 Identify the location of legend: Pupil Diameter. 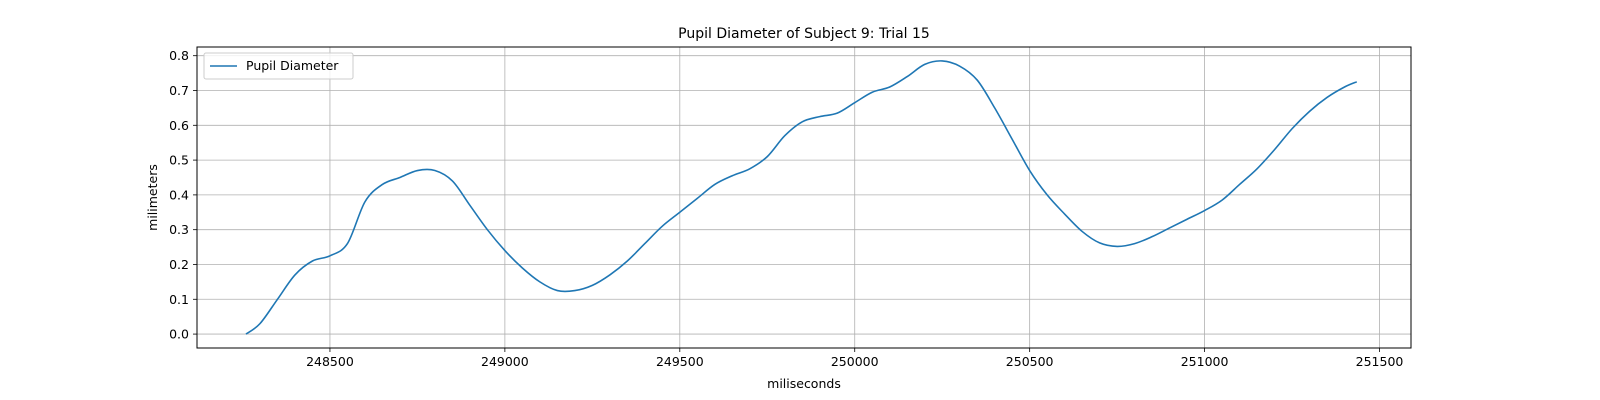
(278, 66).